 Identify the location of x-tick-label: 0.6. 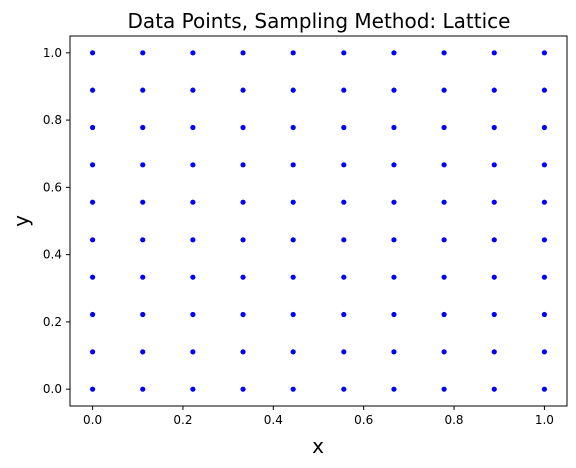
(363, 420).